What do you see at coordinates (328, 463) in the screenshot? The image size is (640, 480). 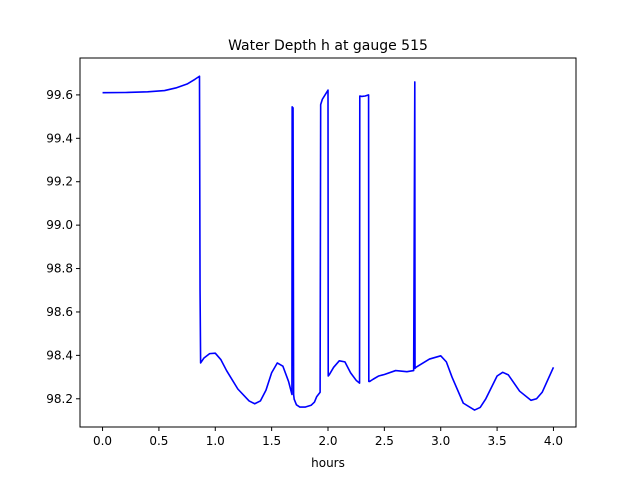 I see `x-axis-label: hours` at bounding box center [328, 463].